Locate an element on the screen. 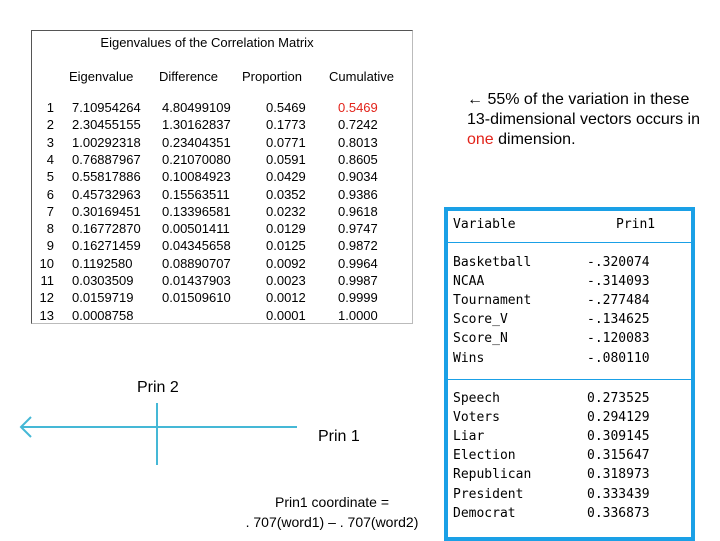 This screenshot has height=541, width=720. cumulative-cell: 0.8605 is located at coordinates (358, 159).